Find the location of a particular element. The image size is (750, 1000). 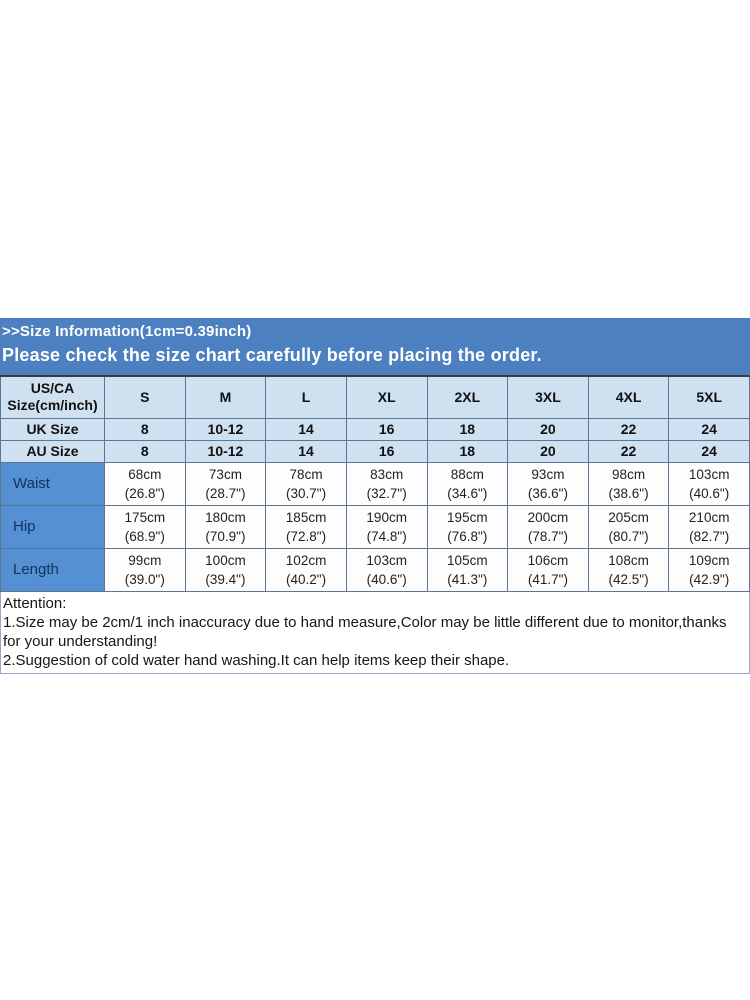

column-header-s: S is located at coordinates (145, 397).